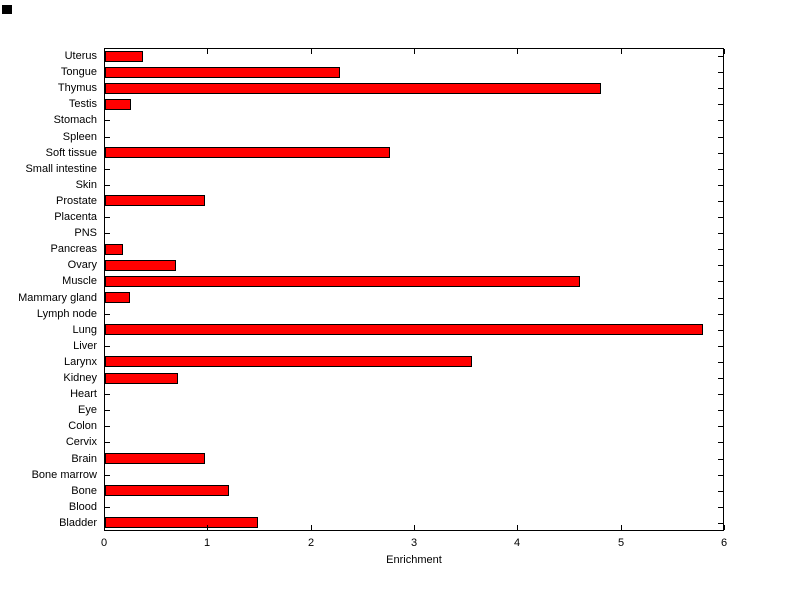 The height and width of the screenshot is (599, 800). I want to click on category-label: Lymph node, so click(66, 314).